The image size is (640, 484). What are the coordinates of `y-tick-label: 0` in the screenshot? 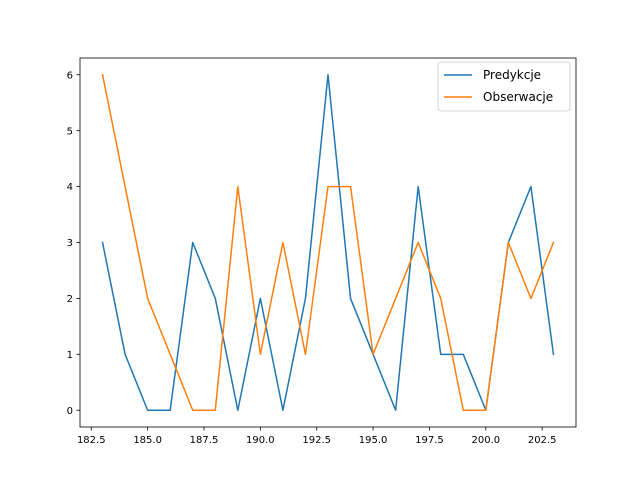 It's located at (70, 411).